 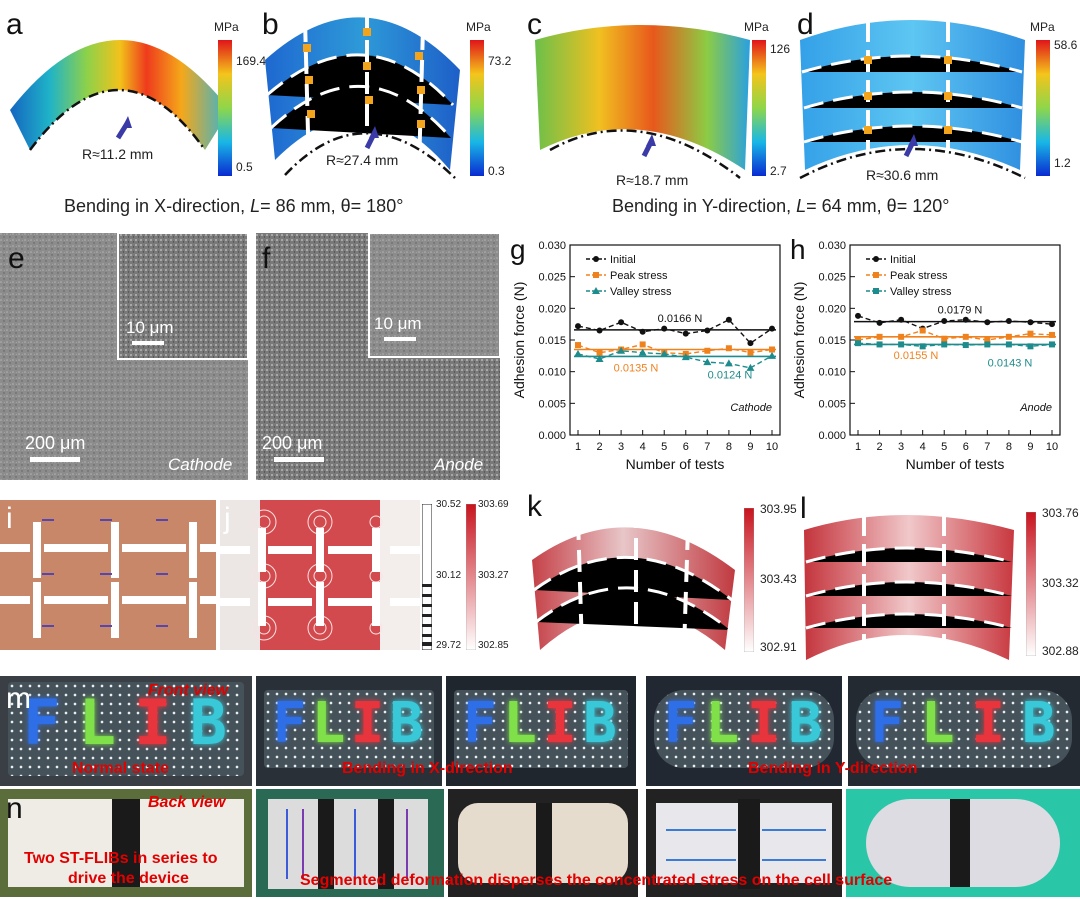 What do you see at coordinates (1042, 27) in the screenshot?
I see `colorbar-unit-d: MPa` at bounding box center [1042, 27].